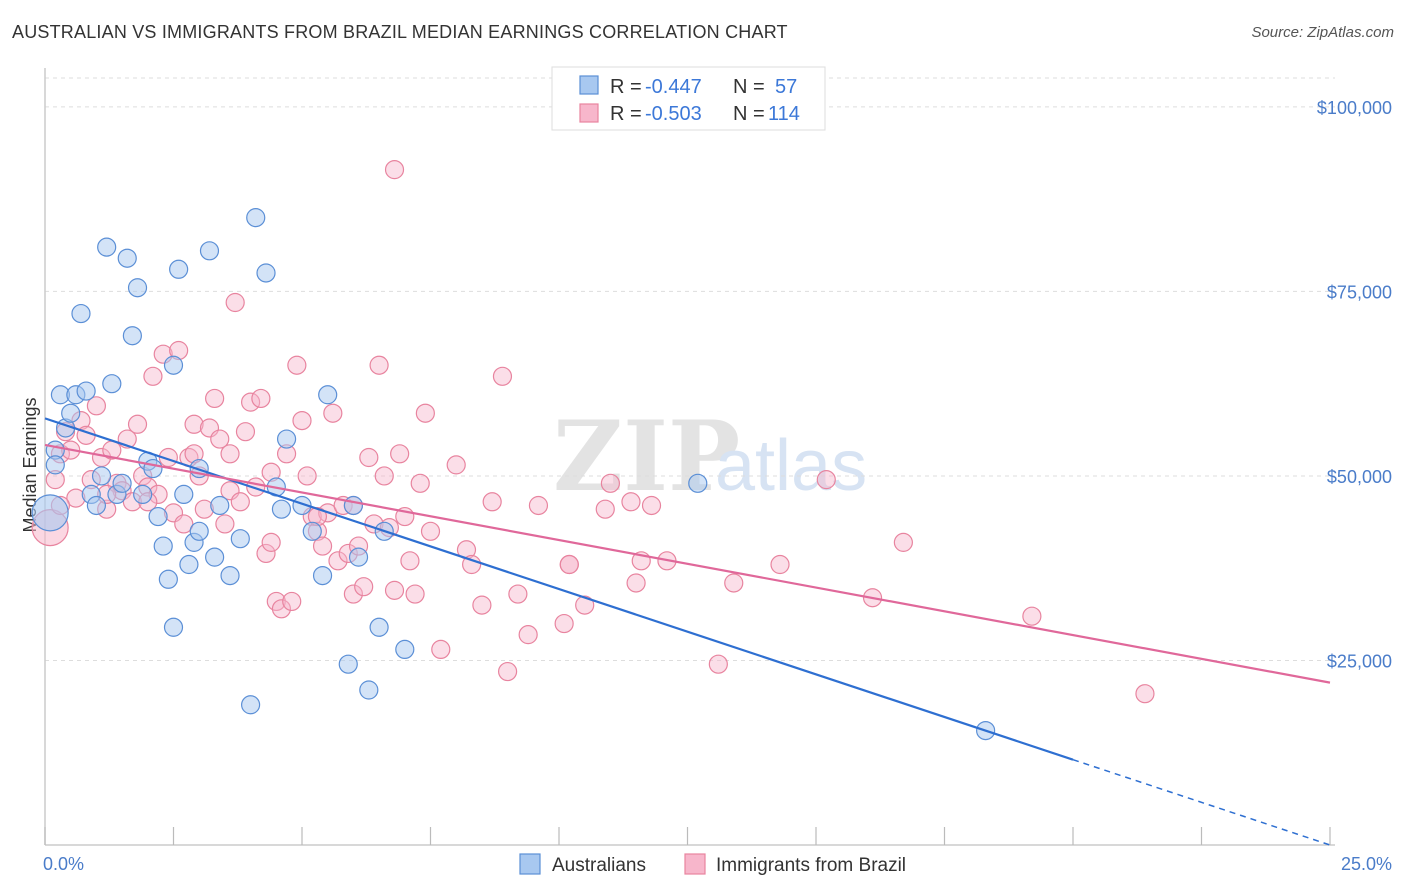 The height and width of the screenshot is (892, 1406). What do you see at coordinates (626, 114) in the screenshot?
I see `legend-r-label-2: R =` at bounding box center [626, 114].